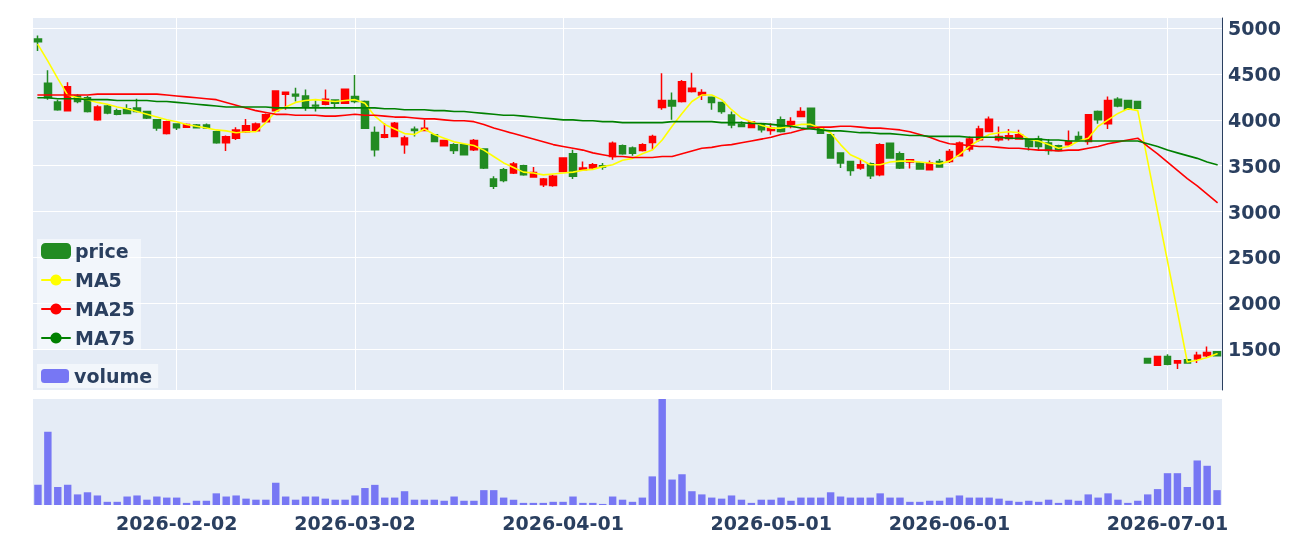 This screenshot has width=1291, height=543. What do you see at coordinates (1254, 303) in the screenshot?
I see `y-tick-label: 2000` at bounding box center [1254, 303].